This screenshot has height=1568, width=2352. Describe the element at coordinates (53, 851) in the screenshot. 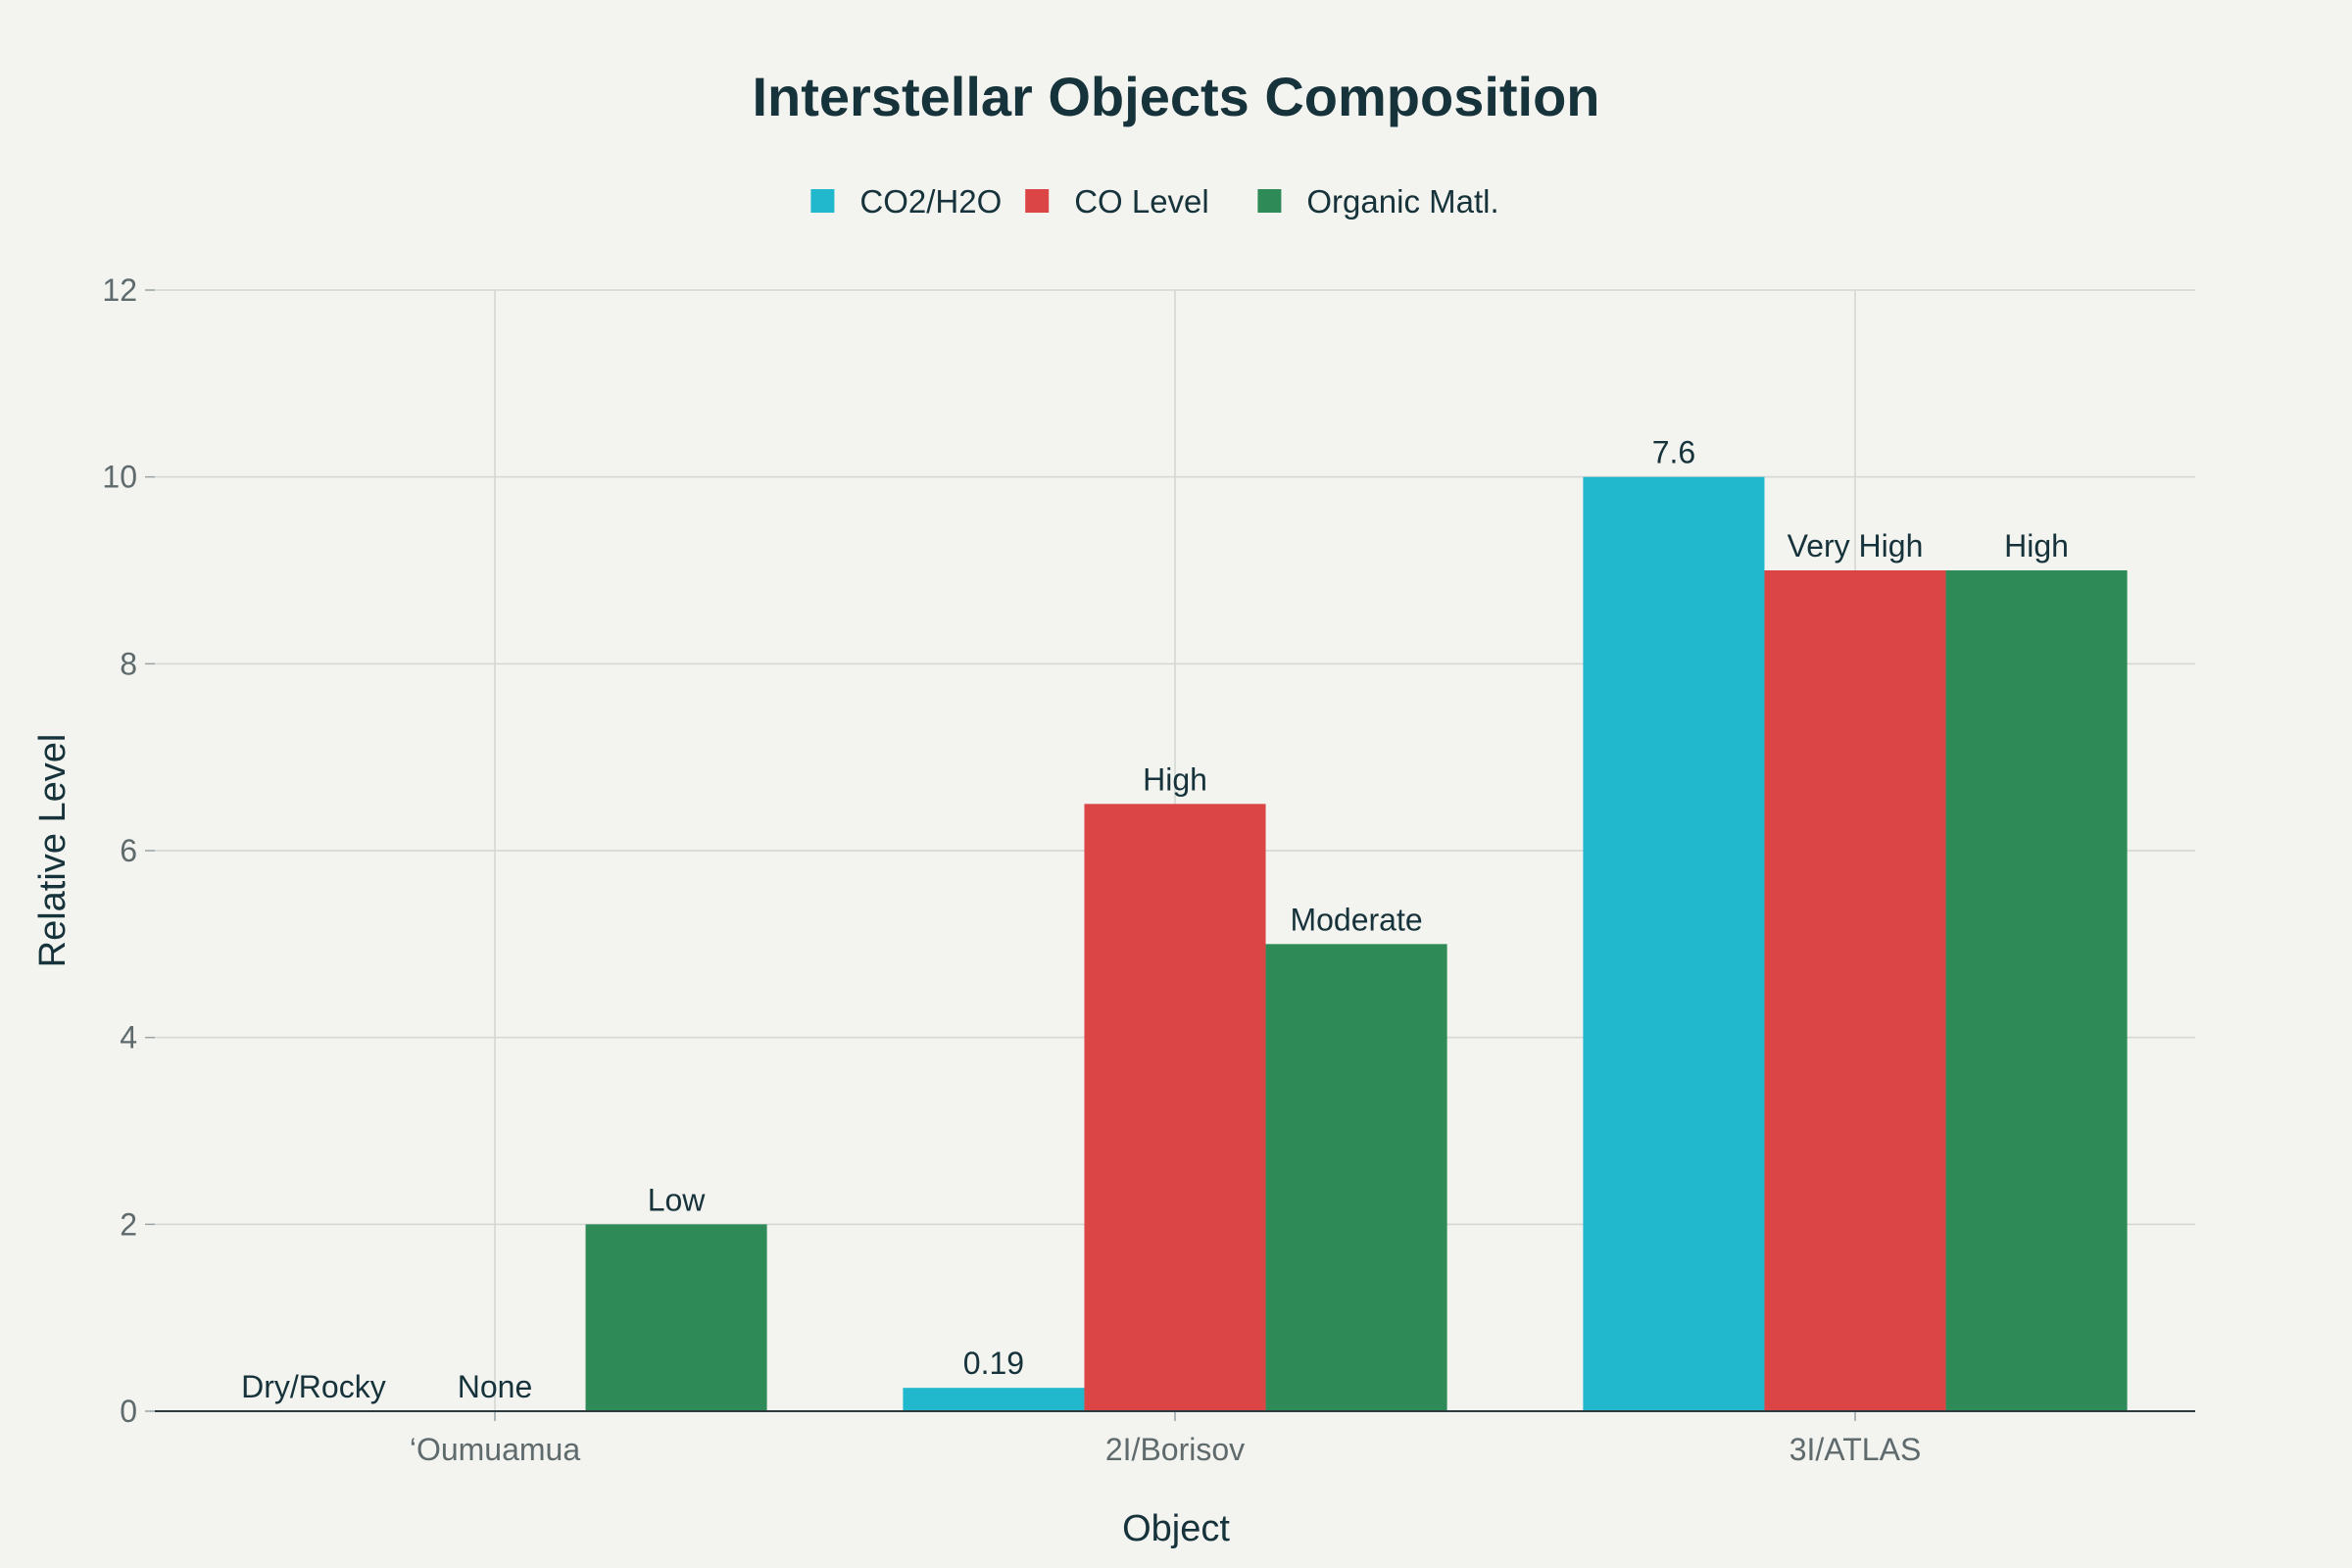

I see `y-axis-title: Relative Level` at that location.